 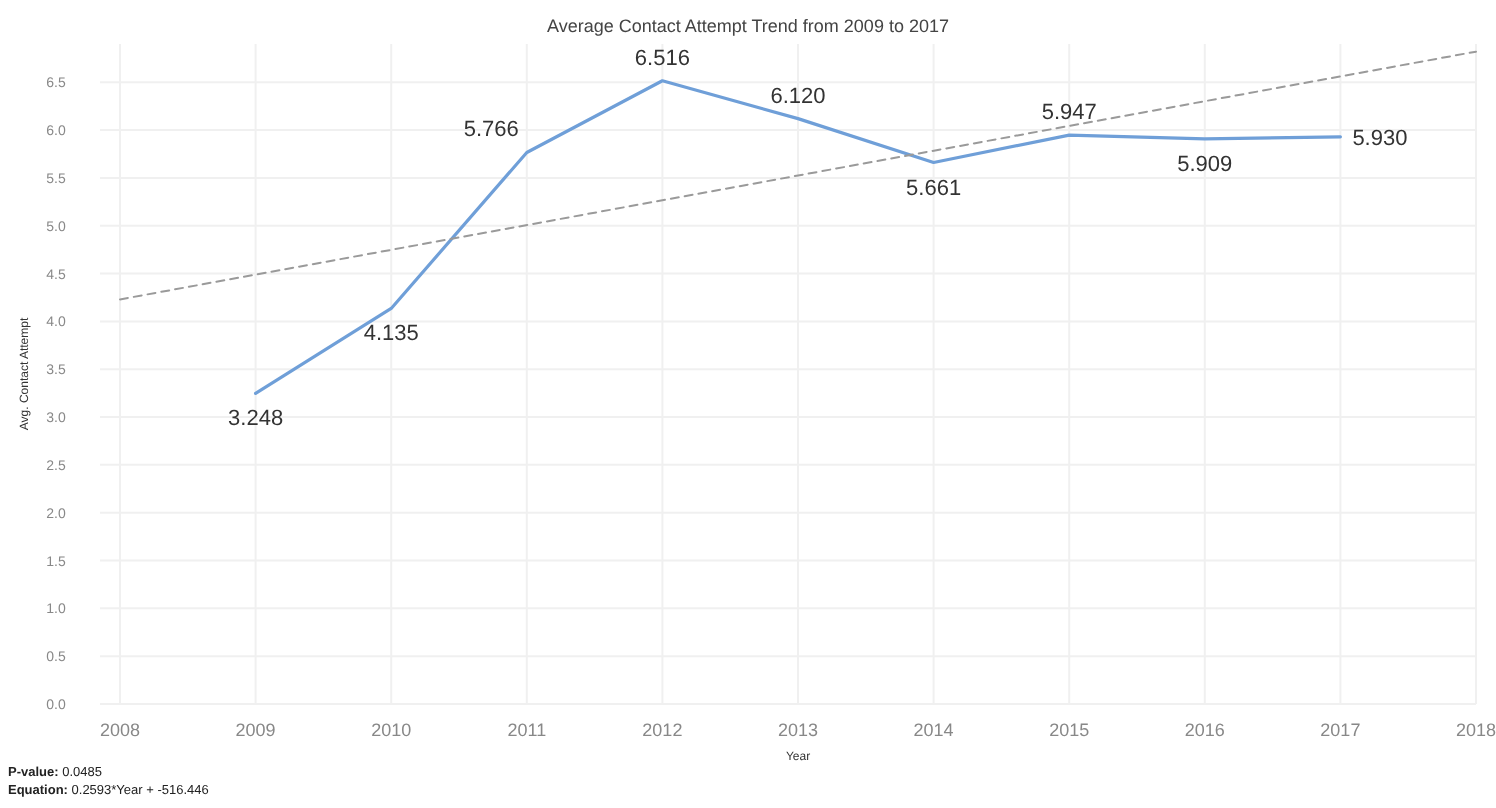 I want to click on x-tick-label: 2009, so click(x=255, y=730).